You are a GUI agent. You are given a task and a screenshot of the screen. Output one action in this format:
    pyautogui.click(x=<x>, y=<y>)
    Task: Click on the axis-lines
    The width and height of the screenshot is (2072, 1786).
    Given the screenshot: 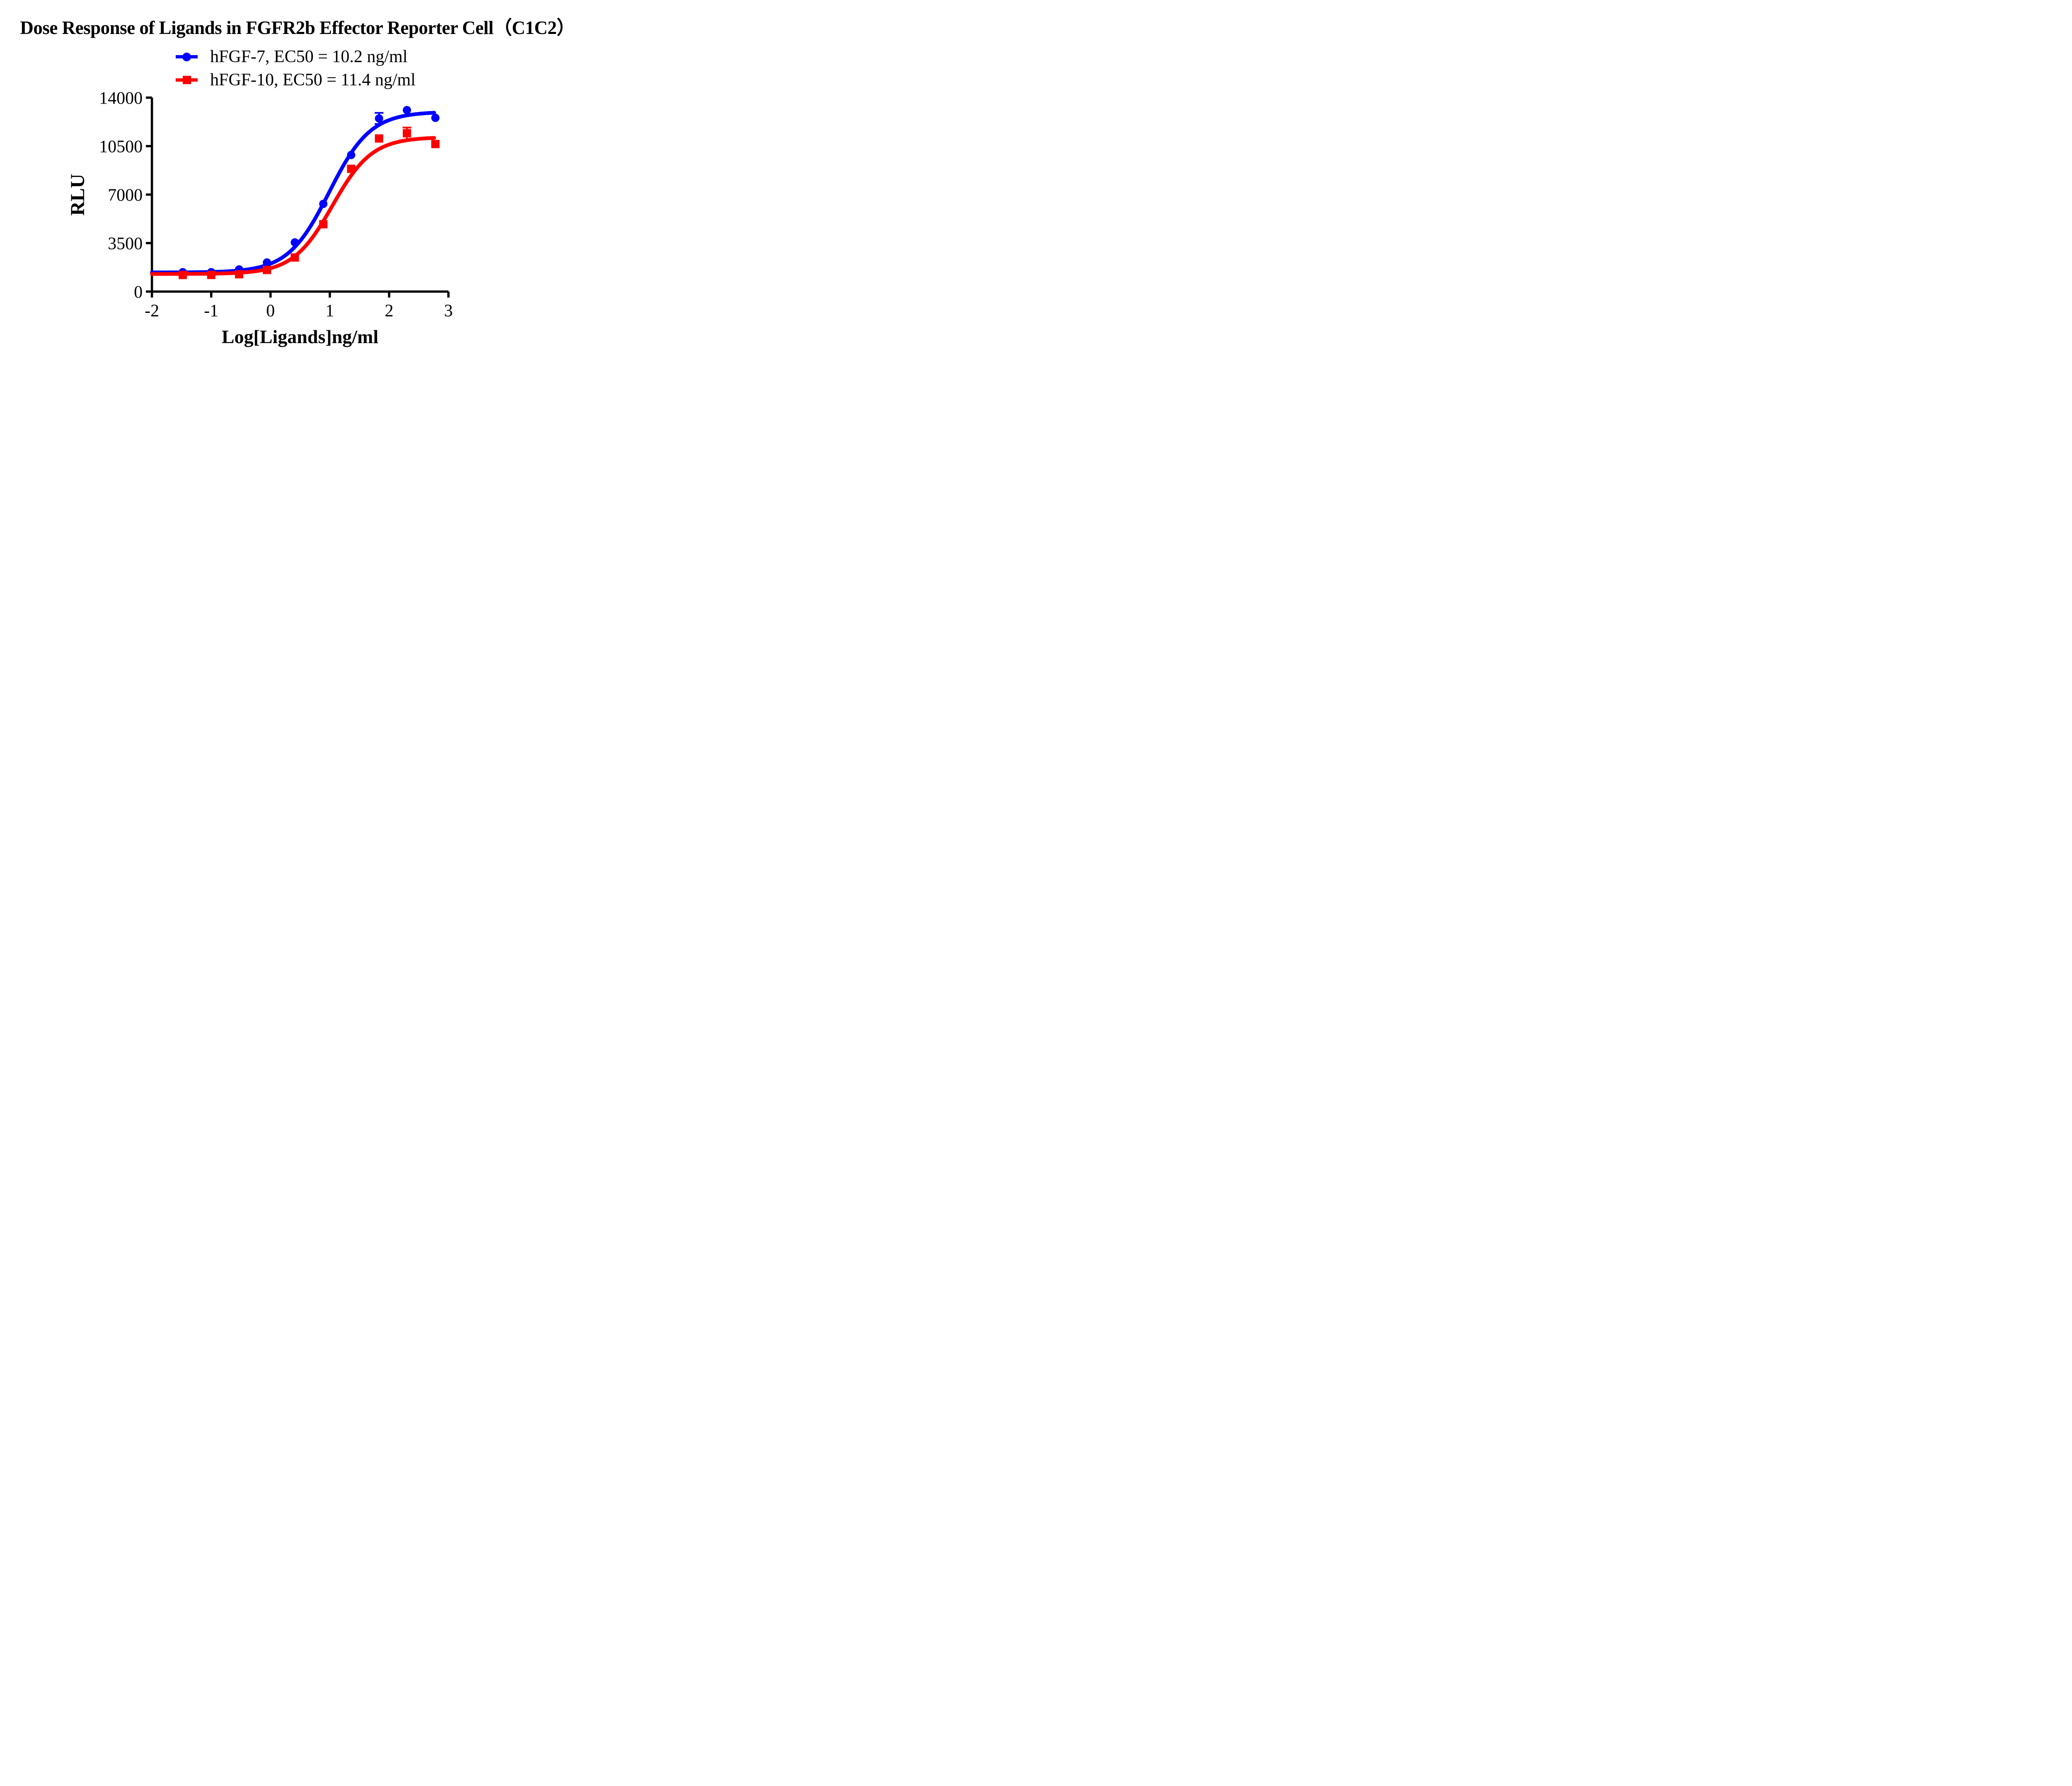 What is the action you would take?
    pyautogui.click(x=299, y=195)
    